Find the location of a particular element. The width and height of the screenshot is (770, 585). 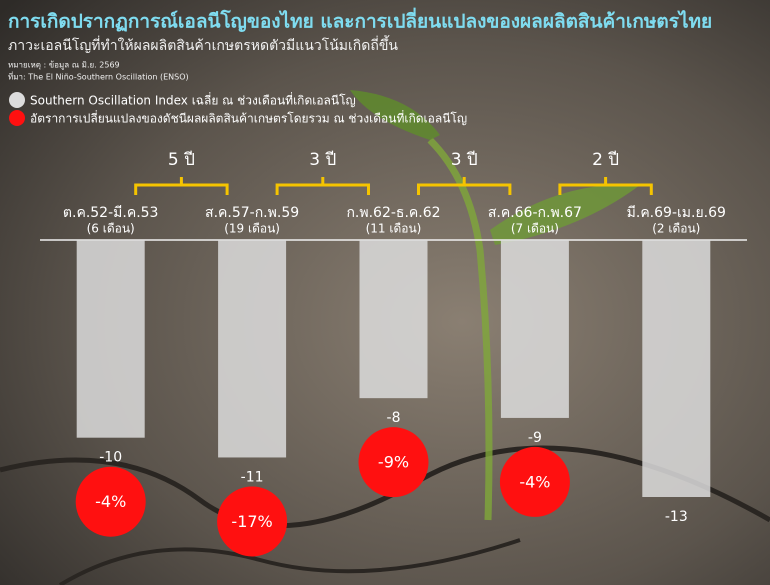

x-tick-note: (11 เดือน) is located at coordinates (394, 229).